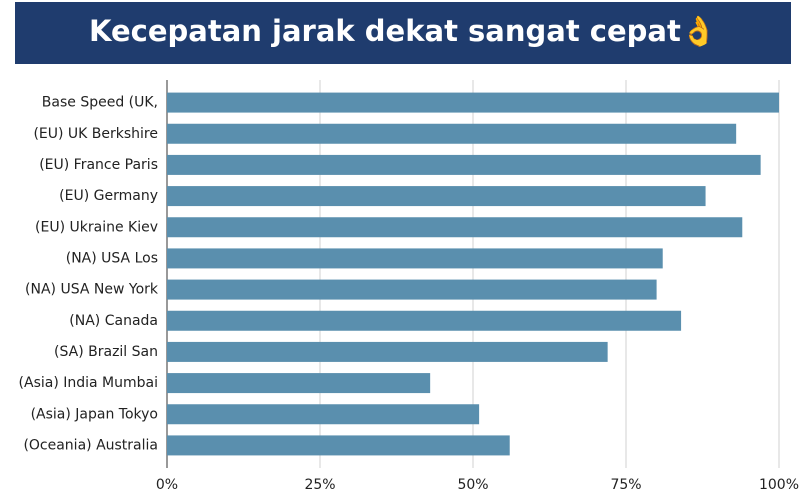 The image size is (806, 497). I want to click on title-banner, so click(403, 33).